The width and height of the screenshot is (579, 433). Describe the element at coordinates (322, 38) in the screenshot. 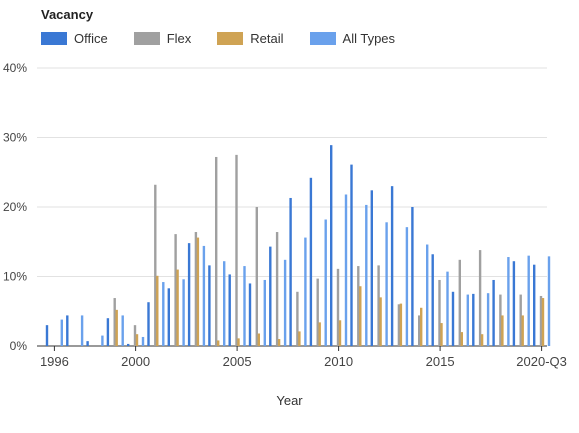

I see `legend-swatch-all-types` at that location.